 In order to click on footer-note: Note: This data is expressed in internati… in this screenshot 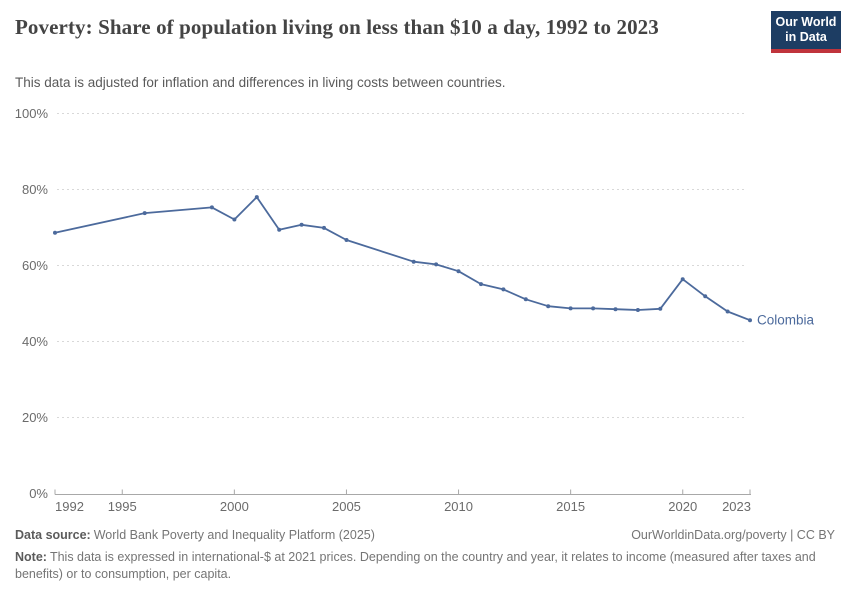, I will do `click(418, 566)`.